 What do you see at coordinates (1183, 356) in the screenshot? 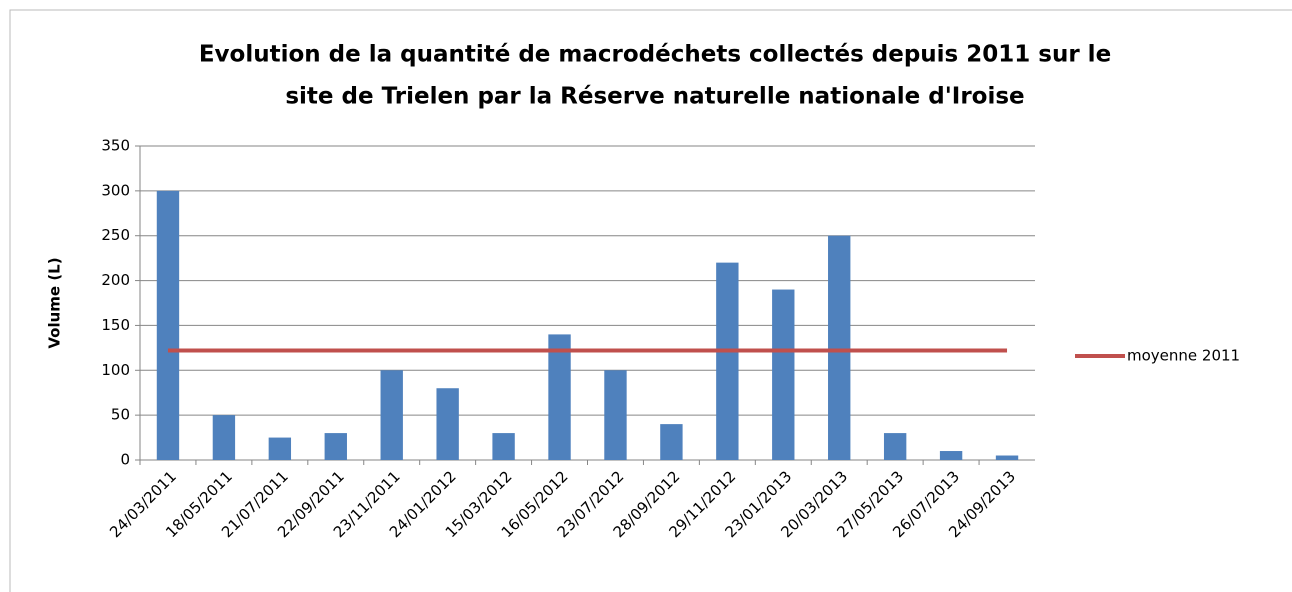
I see `legend-label: moyenne 2011` at bounding box center [1183, 356].